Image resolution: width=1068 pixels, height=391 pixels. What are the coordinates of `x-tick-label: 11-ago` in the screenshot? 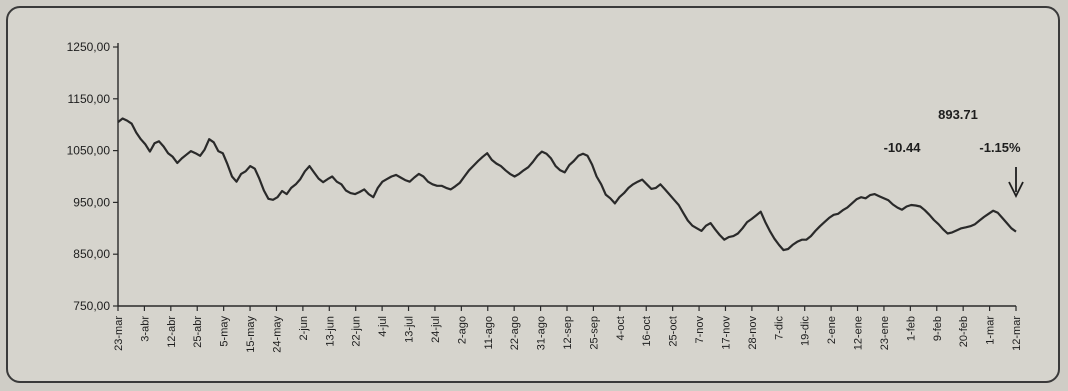 It's located at (489, 332).